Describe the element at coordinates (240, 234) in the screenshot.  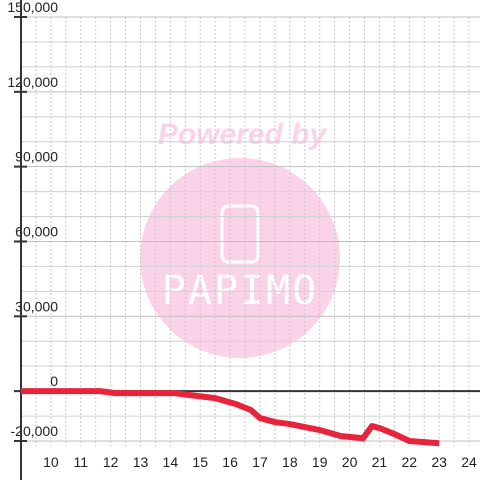
I see `watermark-icon` at that location.